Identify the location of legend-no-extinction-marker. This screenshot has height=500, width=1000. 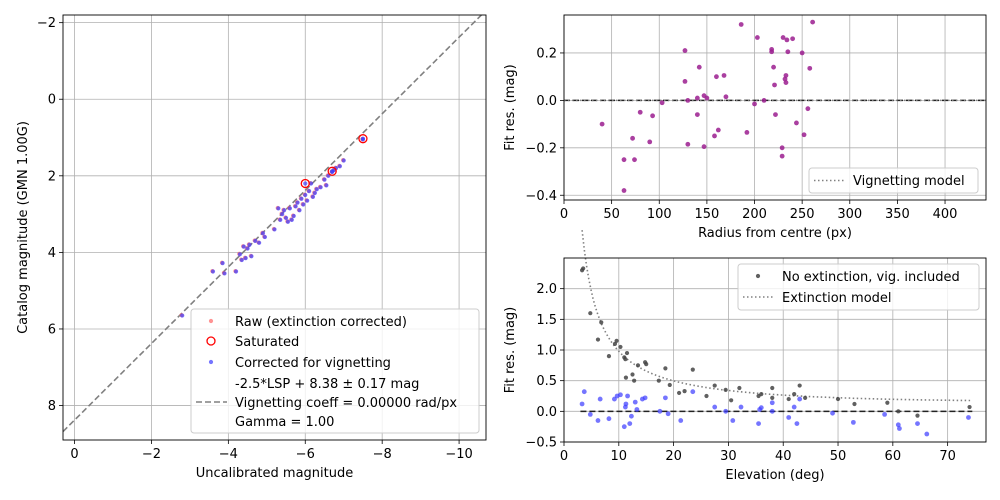
(758, 276).